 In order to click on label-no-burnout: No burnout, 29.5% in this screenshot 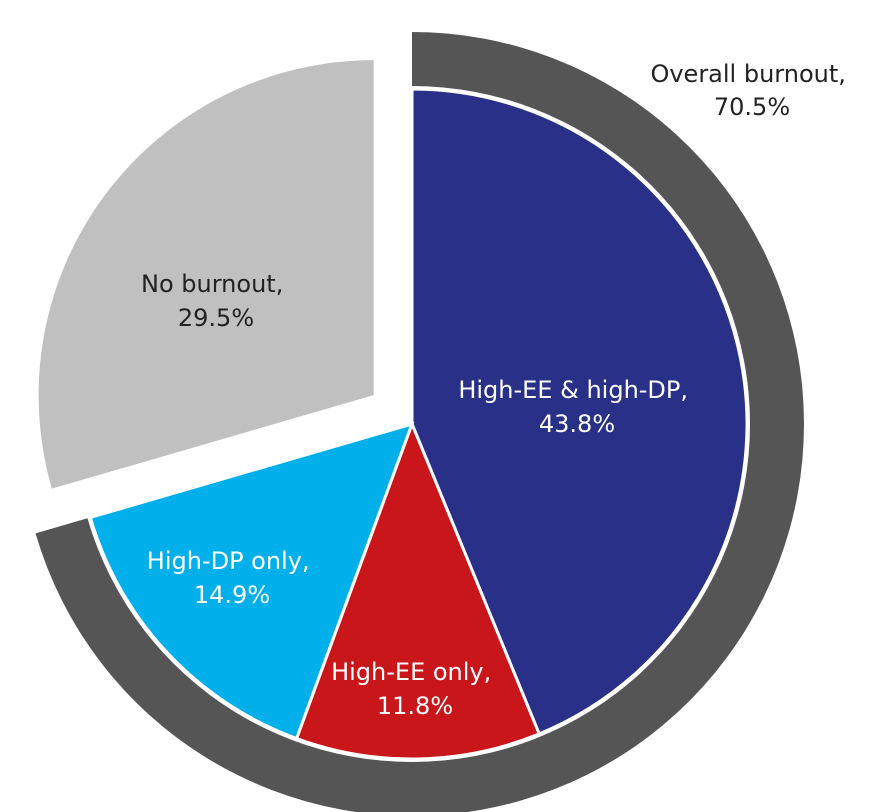, I will do `click(216, 301)`.